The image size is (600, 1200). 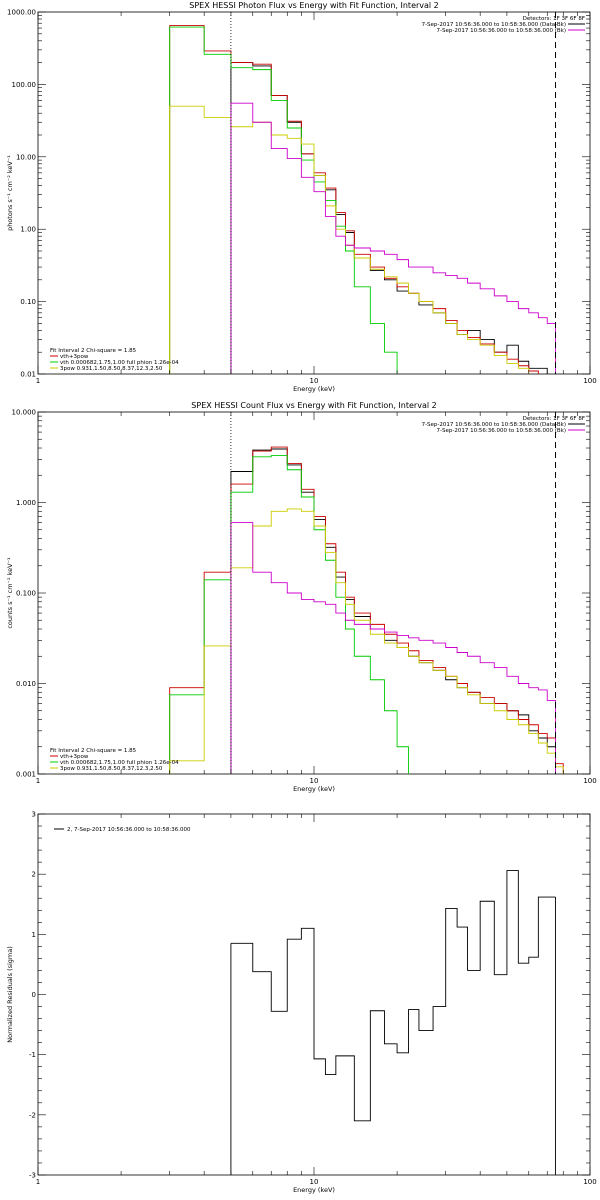 I want to click on y-tick-label: 0, so click(x=34, y=995).